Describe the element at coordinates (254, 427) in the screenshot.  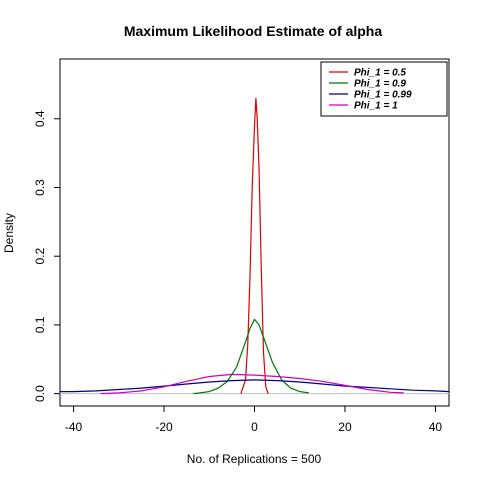
I see `x-tick-label: 0` at that location.